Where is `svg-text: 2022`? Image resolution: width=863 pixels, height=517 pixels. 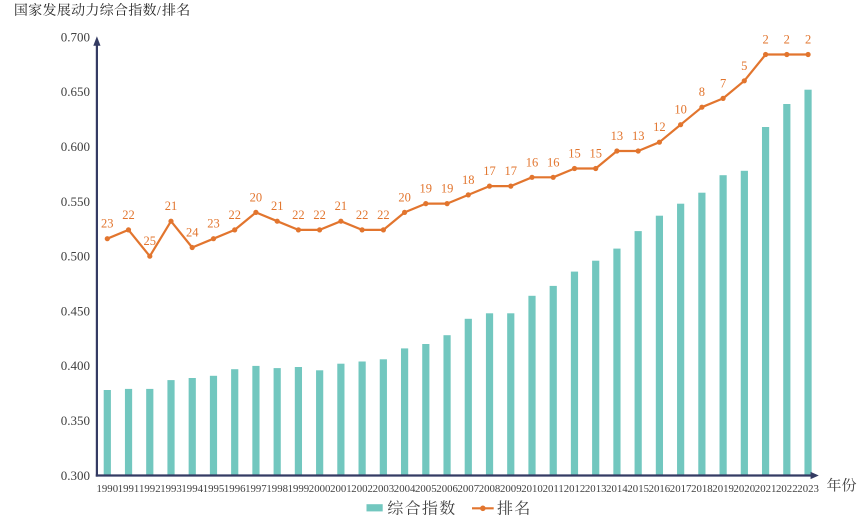 svg-text: 2022 is located at coordinates (787, 489).